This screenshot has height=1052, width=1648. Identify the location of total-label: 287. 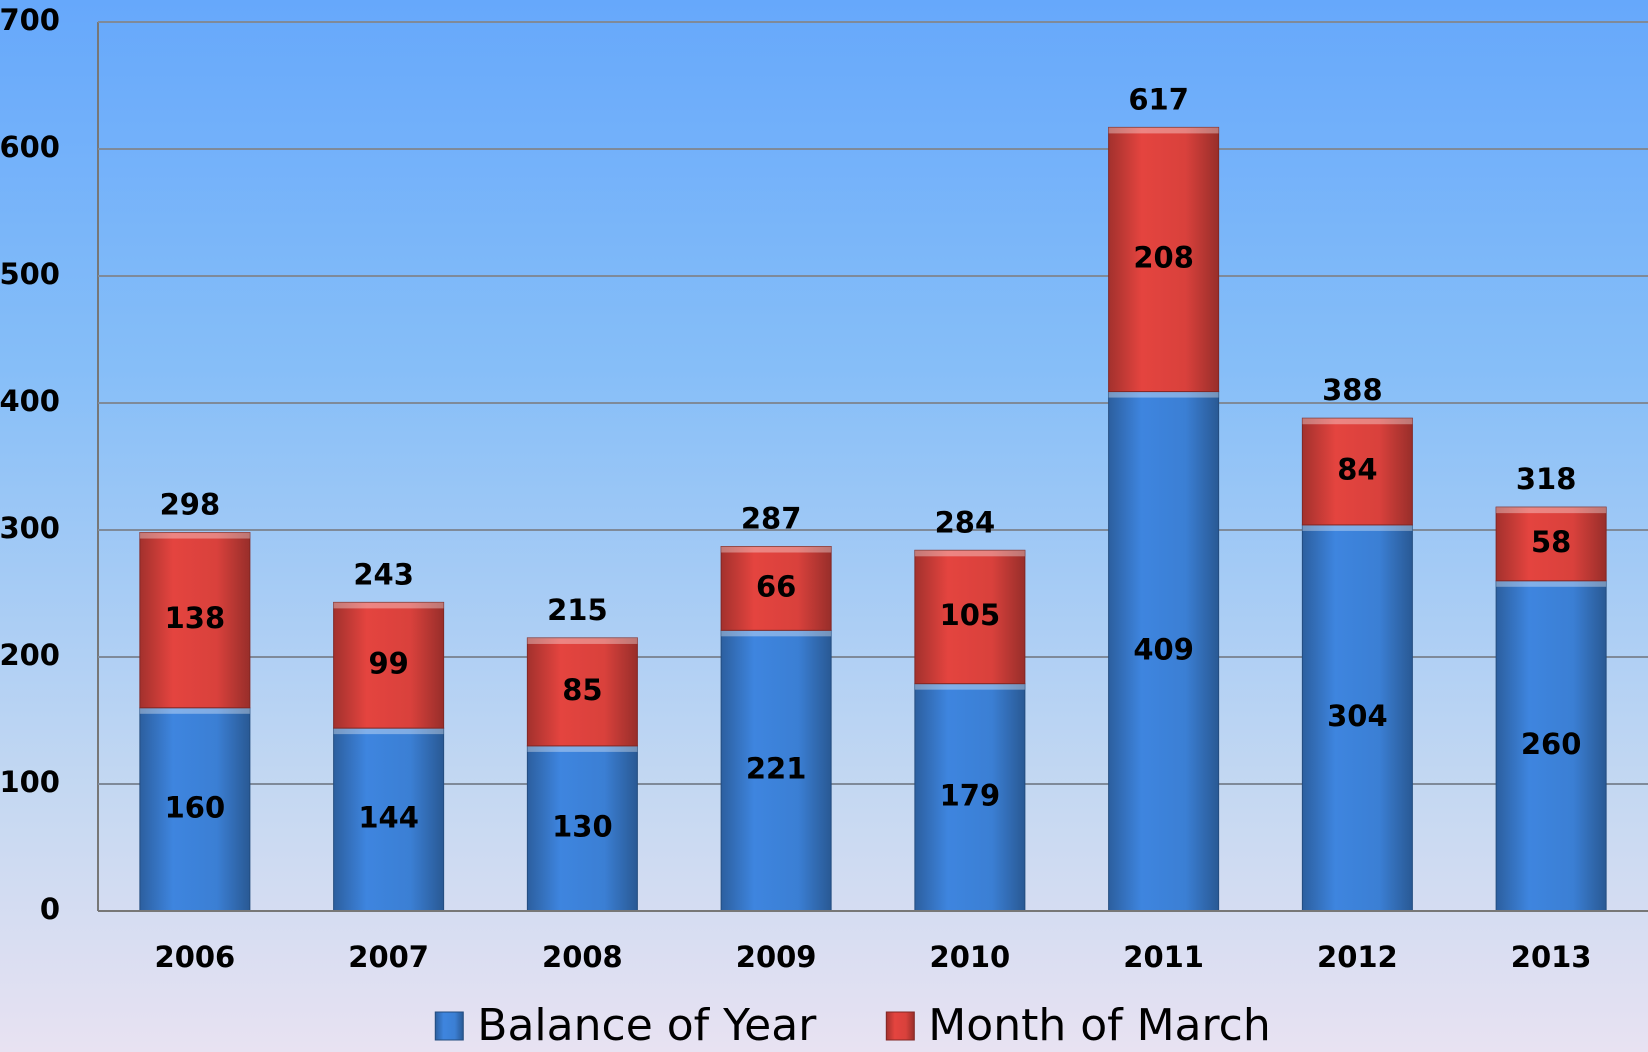
(771, 519).